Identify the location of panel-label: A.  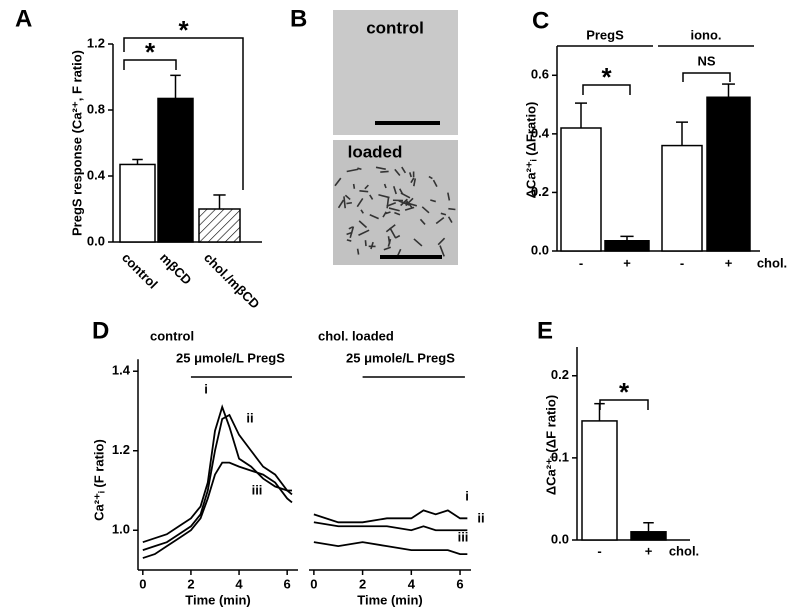
(23, 18).